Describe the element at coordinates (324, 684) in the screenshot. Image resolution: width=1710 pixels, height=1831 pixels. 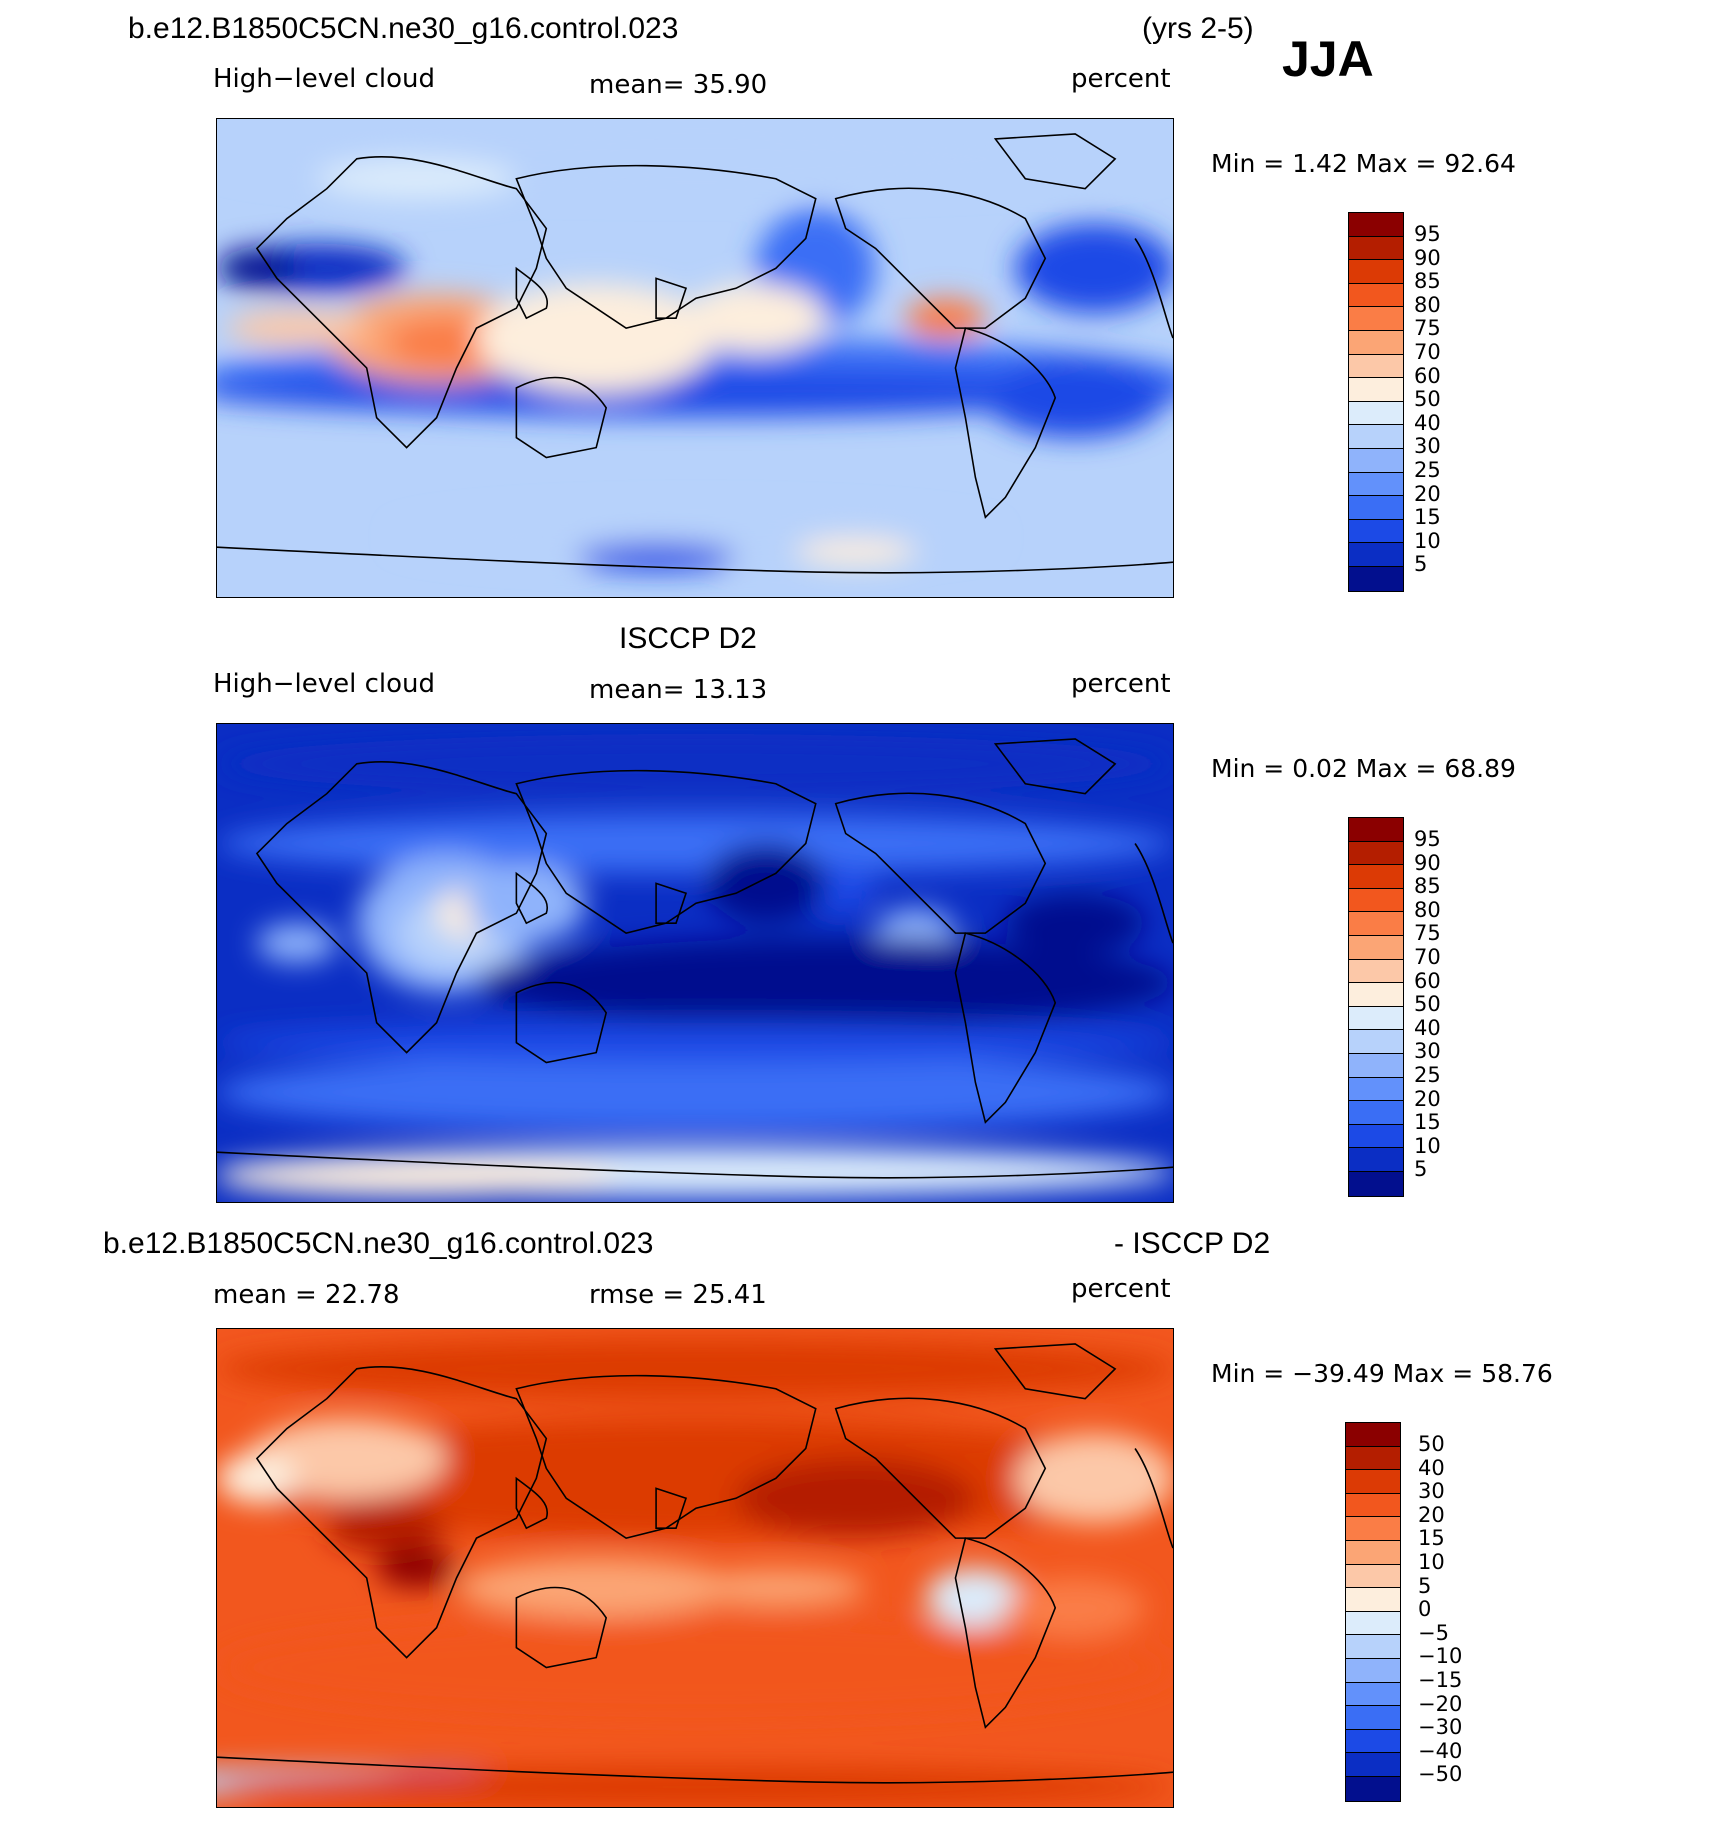
I see `panel2-variable: High−level cloud` at that location.